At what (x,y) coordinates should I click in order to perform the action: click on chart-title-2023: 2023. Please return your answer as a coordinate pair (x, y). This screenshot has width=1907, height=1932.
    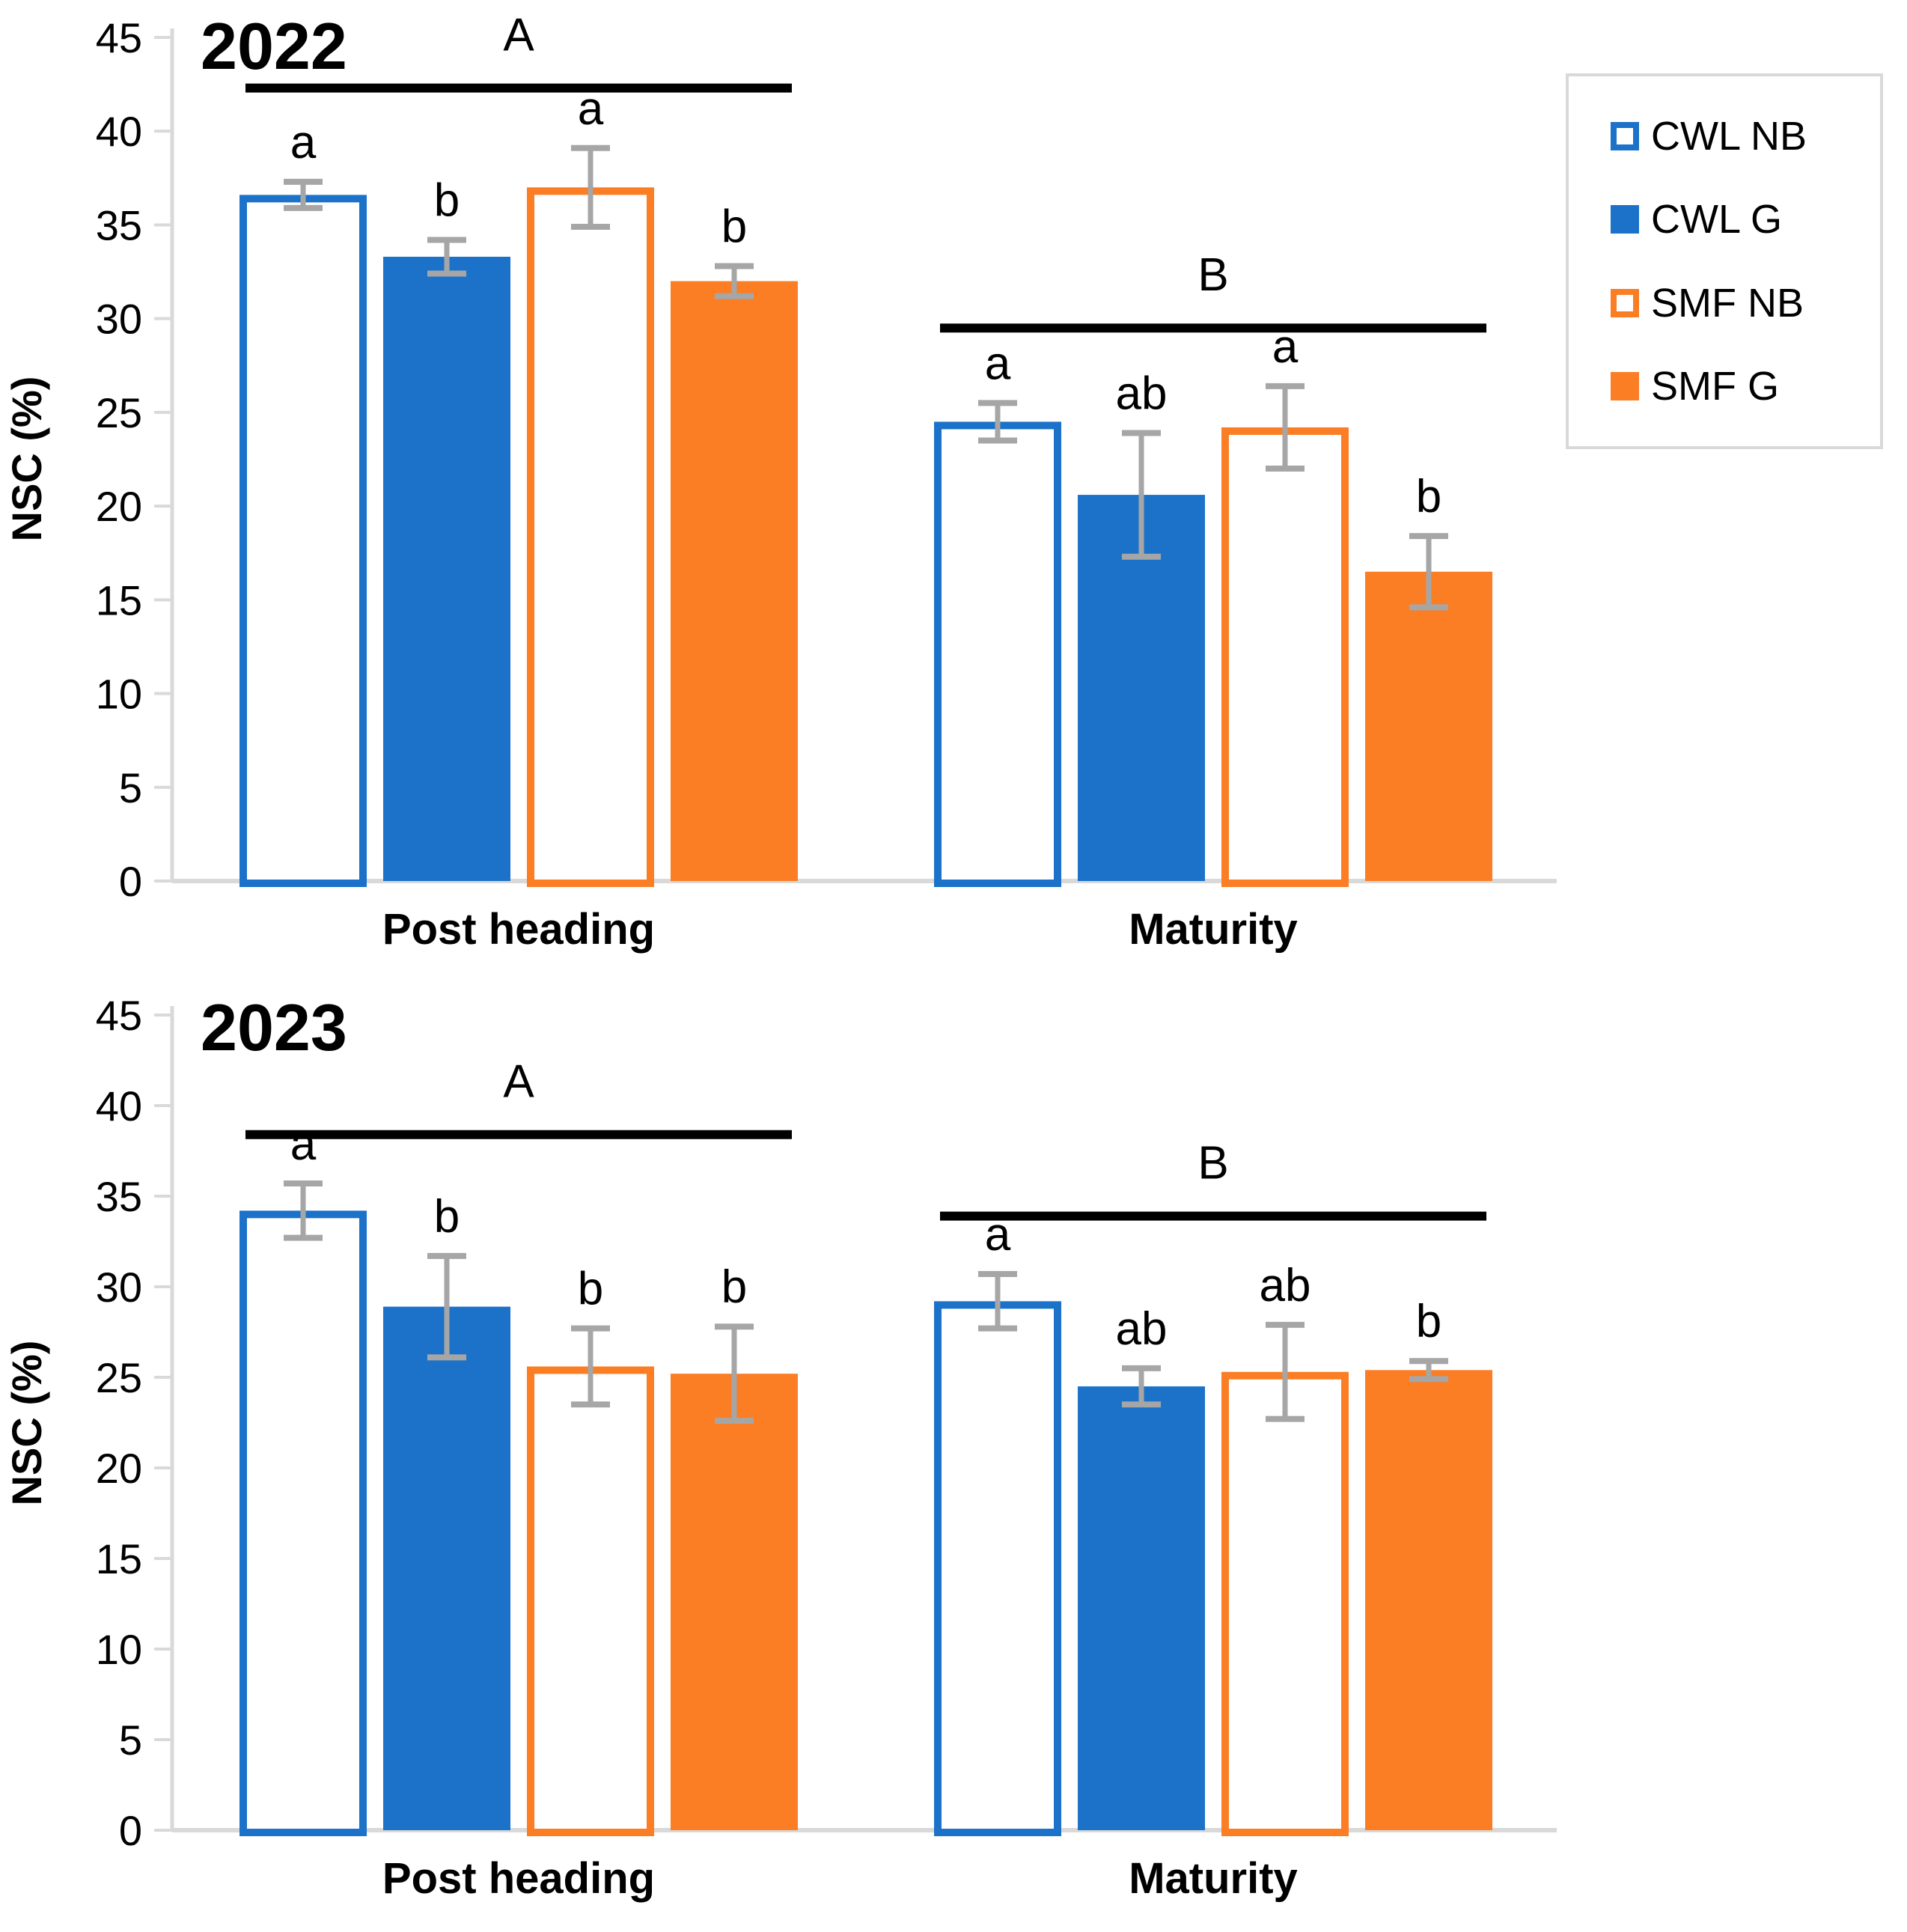
    Looking at the image, I should click on (274, 1027).